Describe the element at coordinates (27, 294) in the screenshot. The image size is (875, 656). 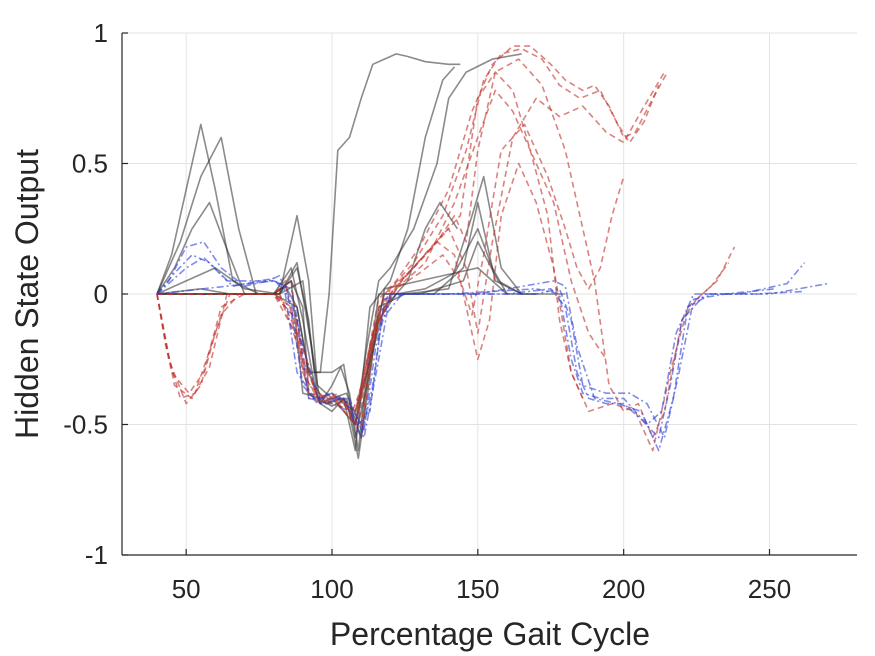
I see `y-axis-label: Hidden State Output` at that location.